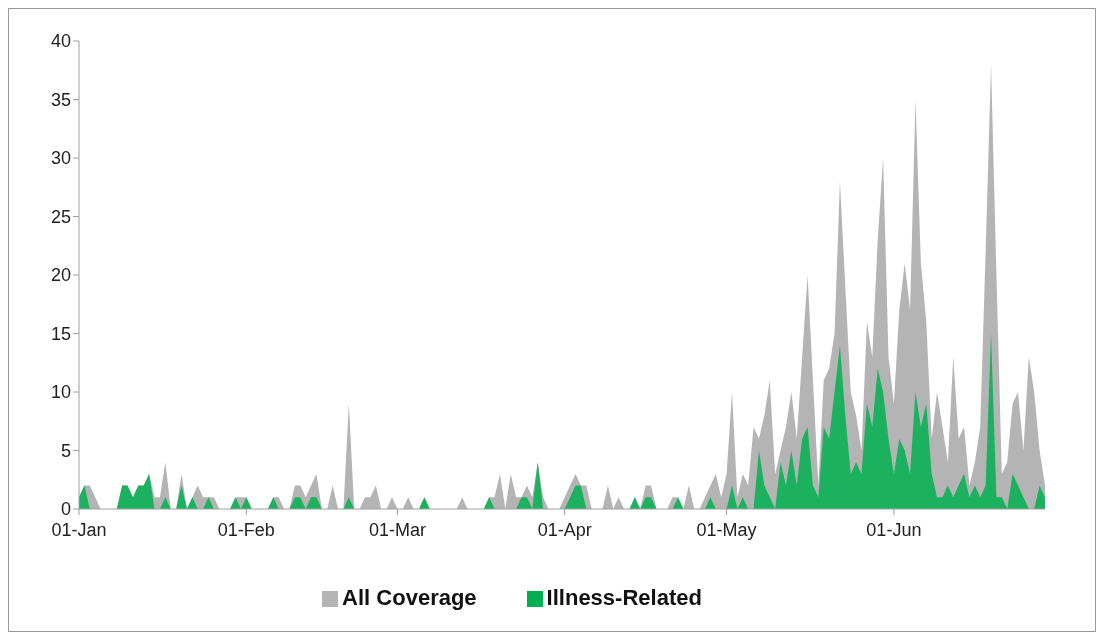 The width and height of the screenshot is (1107, 644). What do you see at coordinates (246, 529) in the screenshot?
I see `x-tick-label: 01-Feb` at bounding box center [246, 529].